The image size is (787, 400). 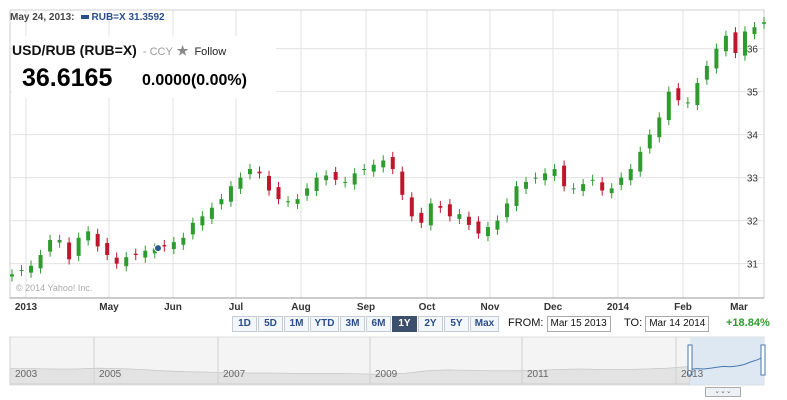 I want to click on x-tick-label: Oct, so click(x=427, y=307).